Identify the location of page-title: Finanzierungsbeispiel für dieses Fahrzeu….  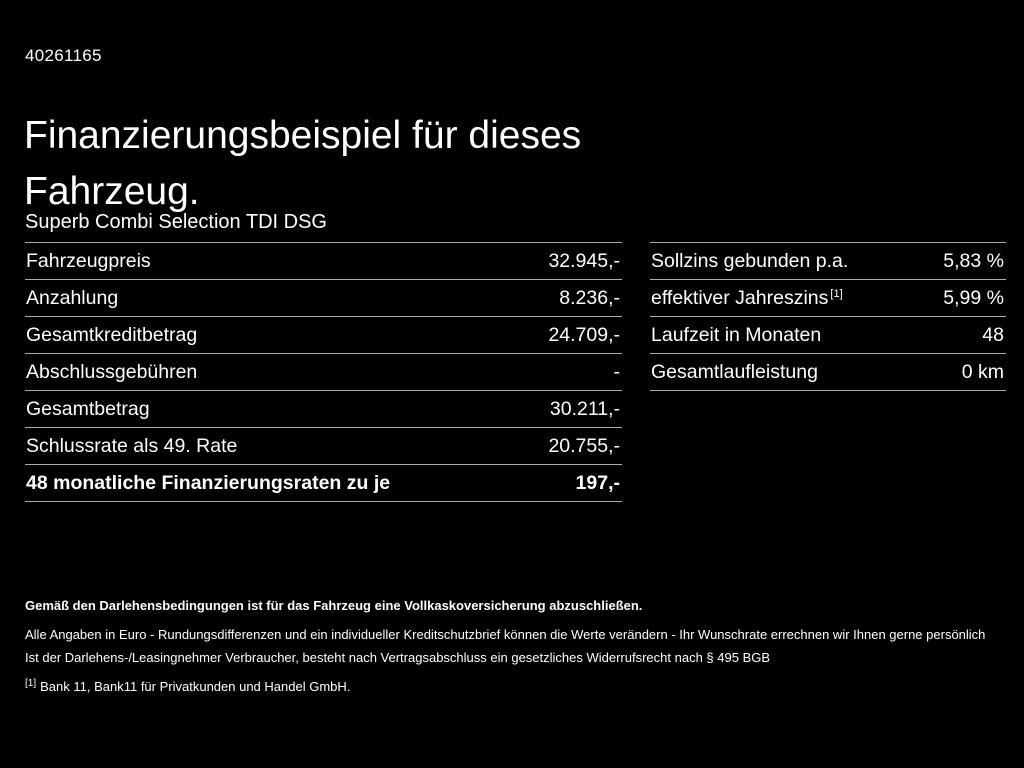
(302, 164).